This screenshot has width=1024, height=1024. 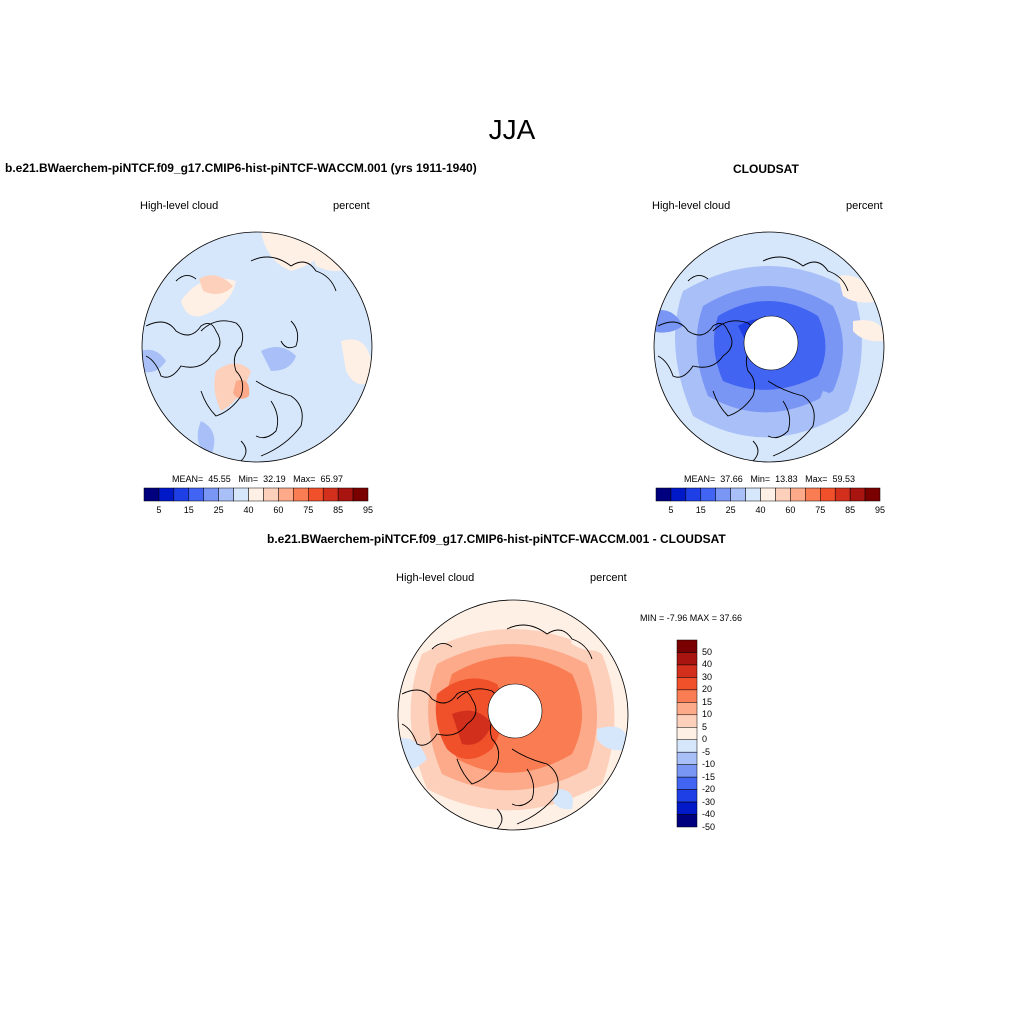 I want to click on obs-min-value: 13.83, so click(x=786, y=479).